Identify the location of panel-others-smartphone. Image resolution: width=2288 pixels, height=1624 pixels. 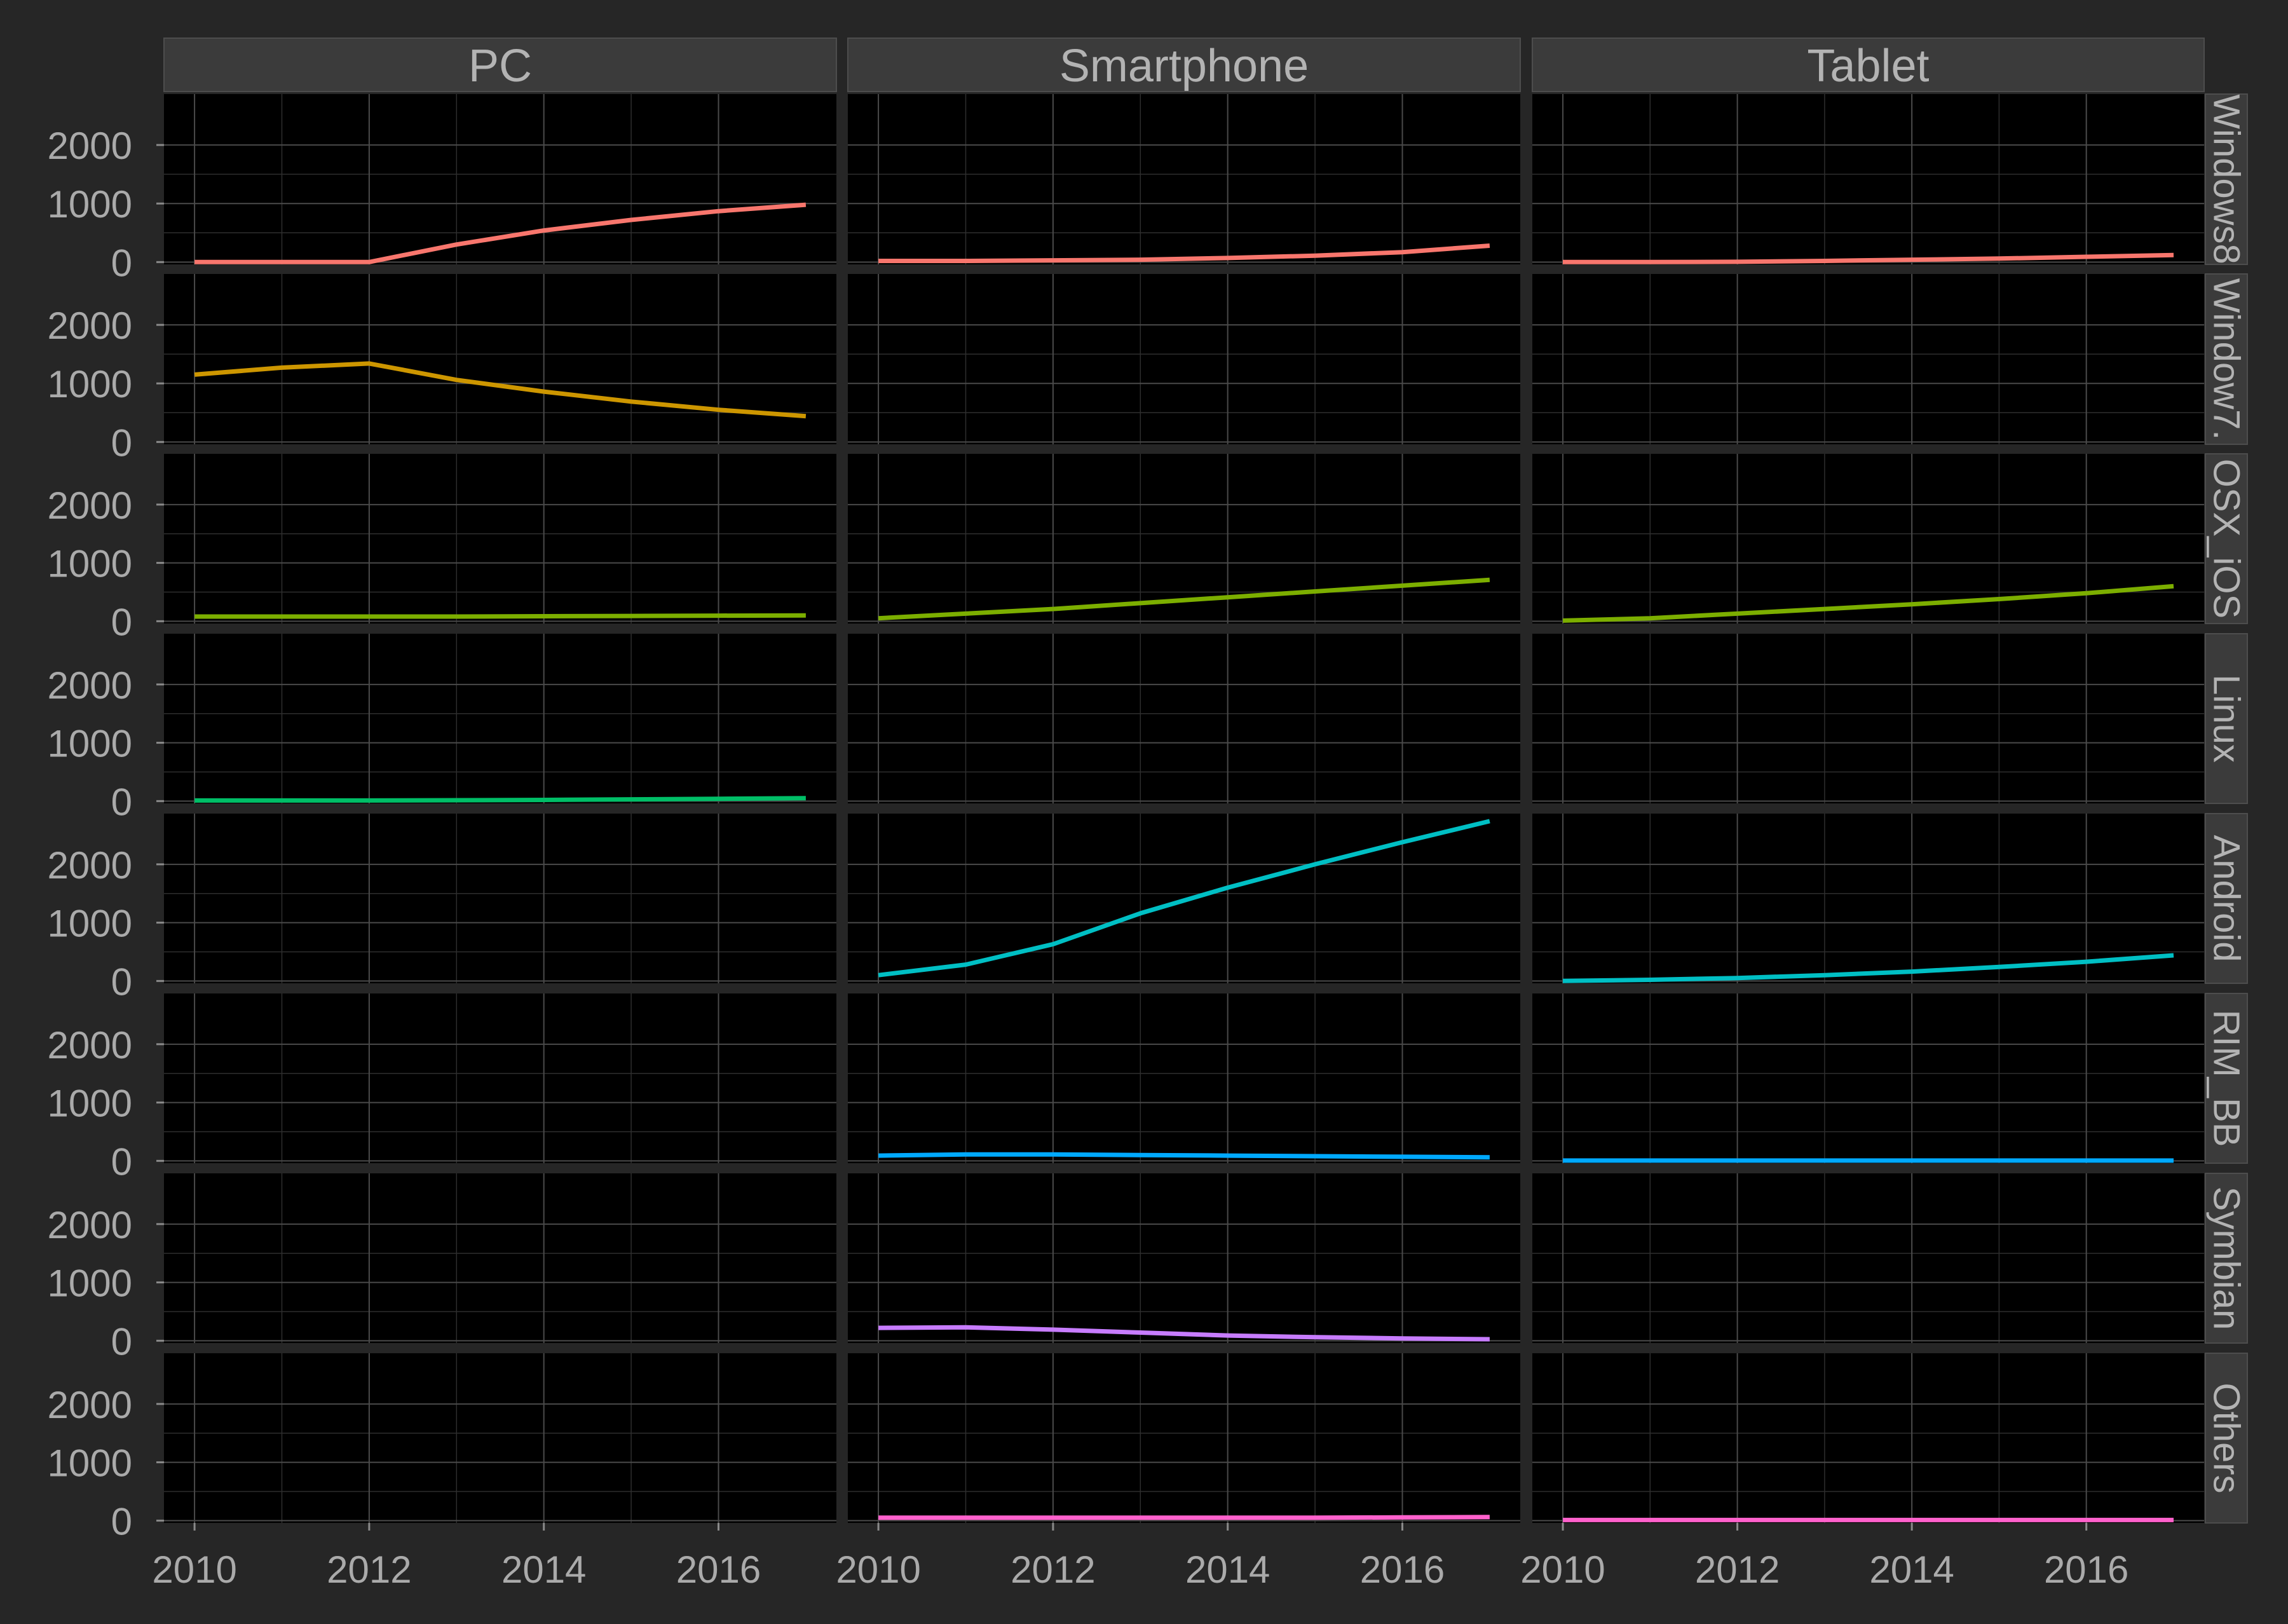
(1184, 1438).